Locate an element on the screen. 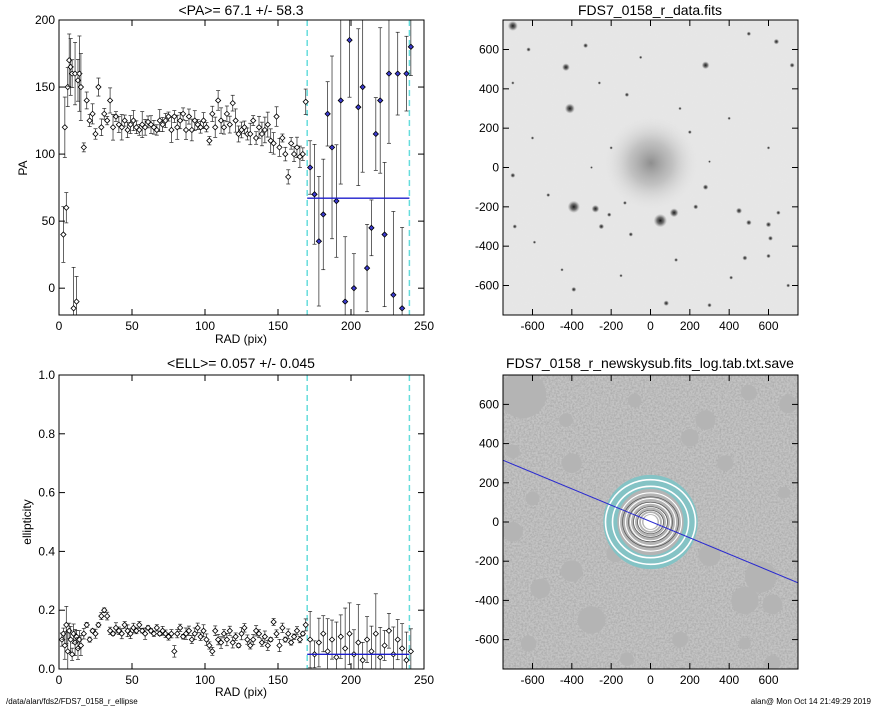  x-tick-label: 100 is located at coordinates (205, 680).